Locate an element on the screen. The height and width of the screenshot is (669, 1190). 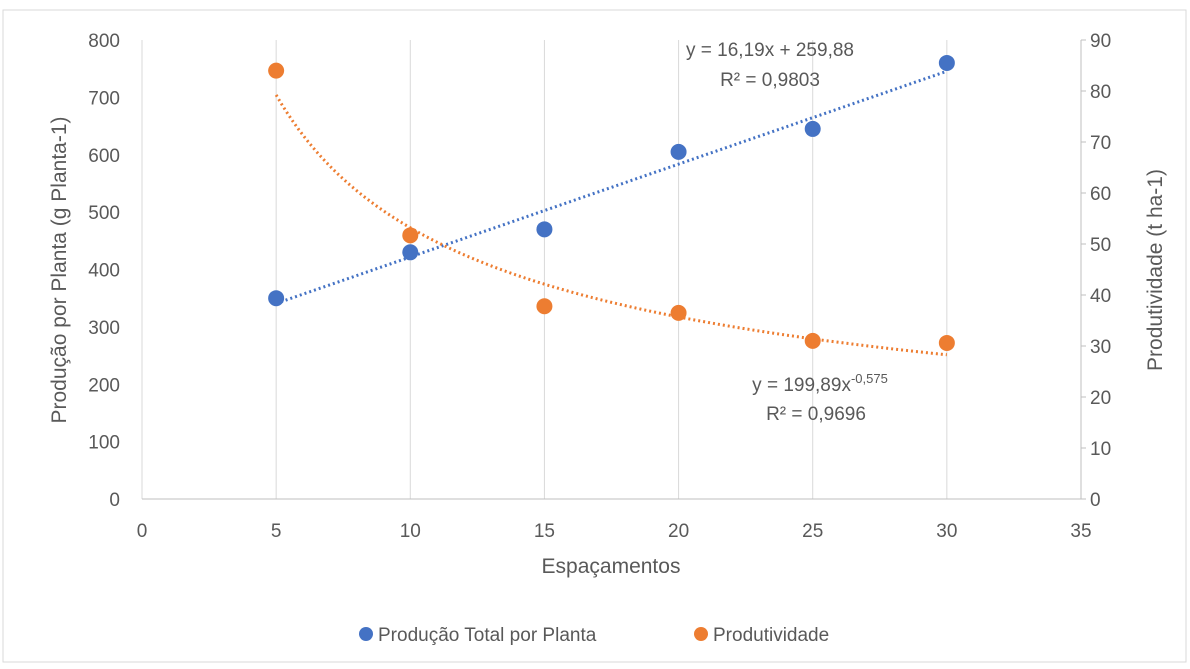
x-tick-label-7: 35 is located at coordinates (1080, 531).